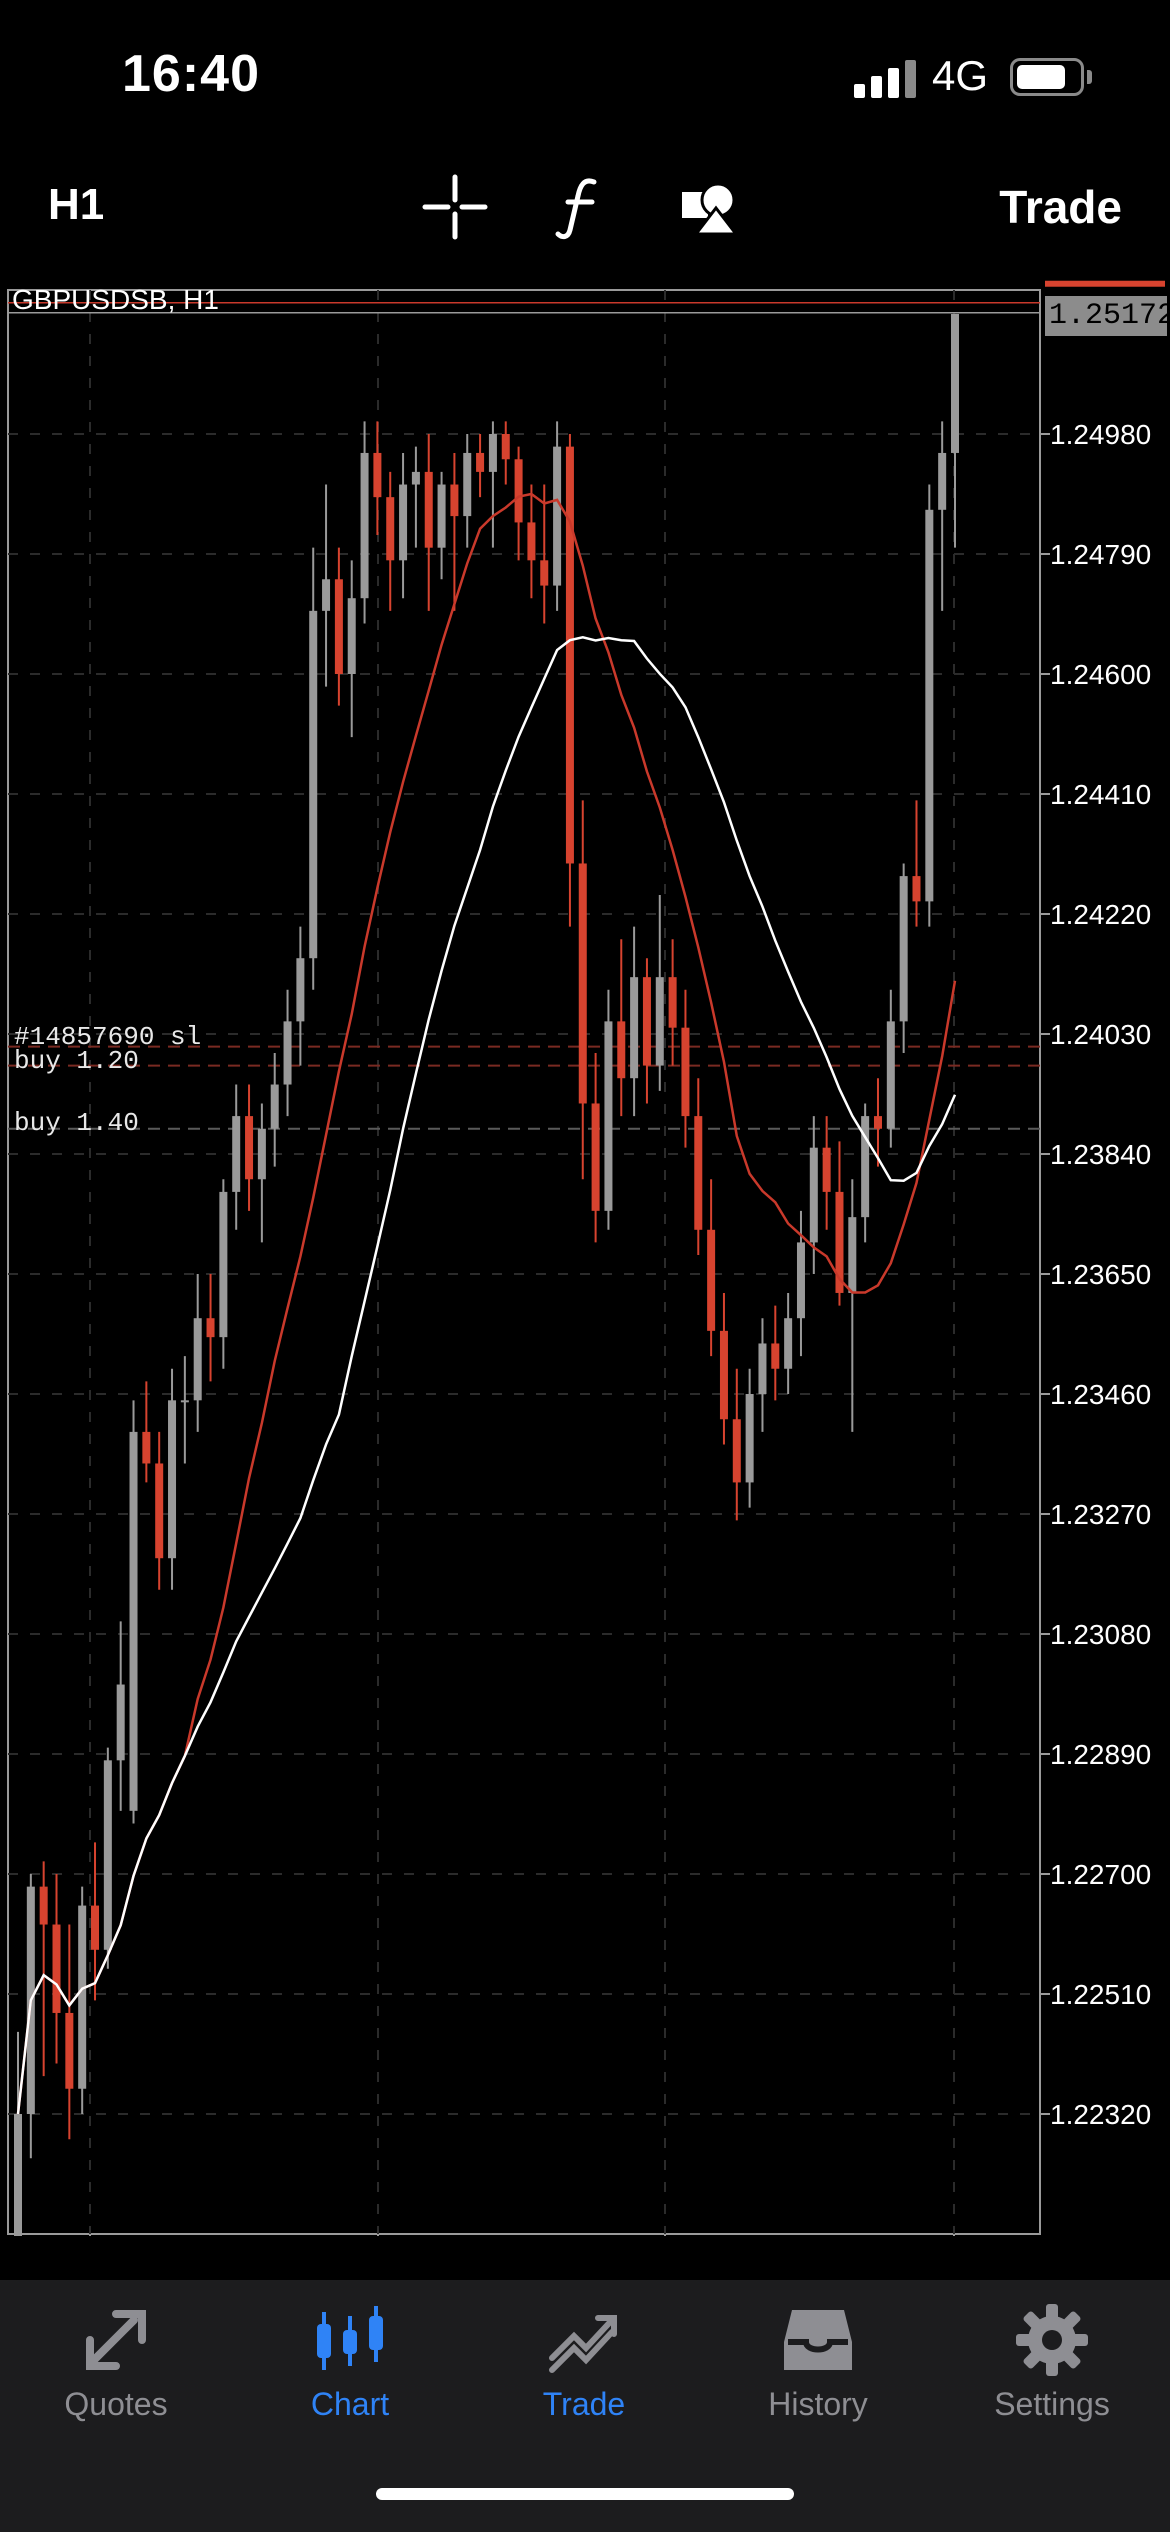 The image size is (1170, 2532). I want to click on order-label-buy-2: buy 1.40, so click(76, 1123).